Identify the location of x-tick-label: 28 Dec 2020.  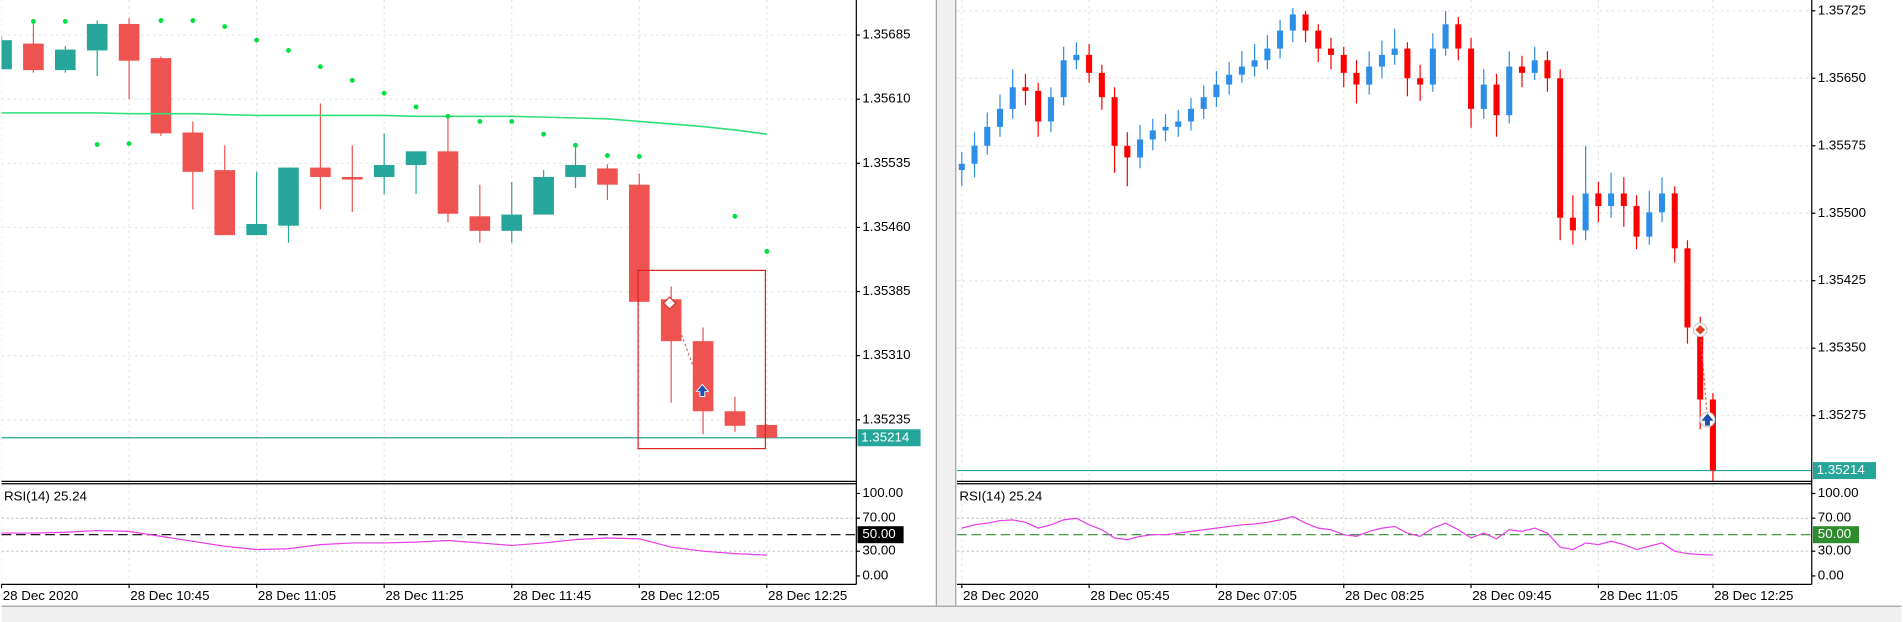
(1001, 595).